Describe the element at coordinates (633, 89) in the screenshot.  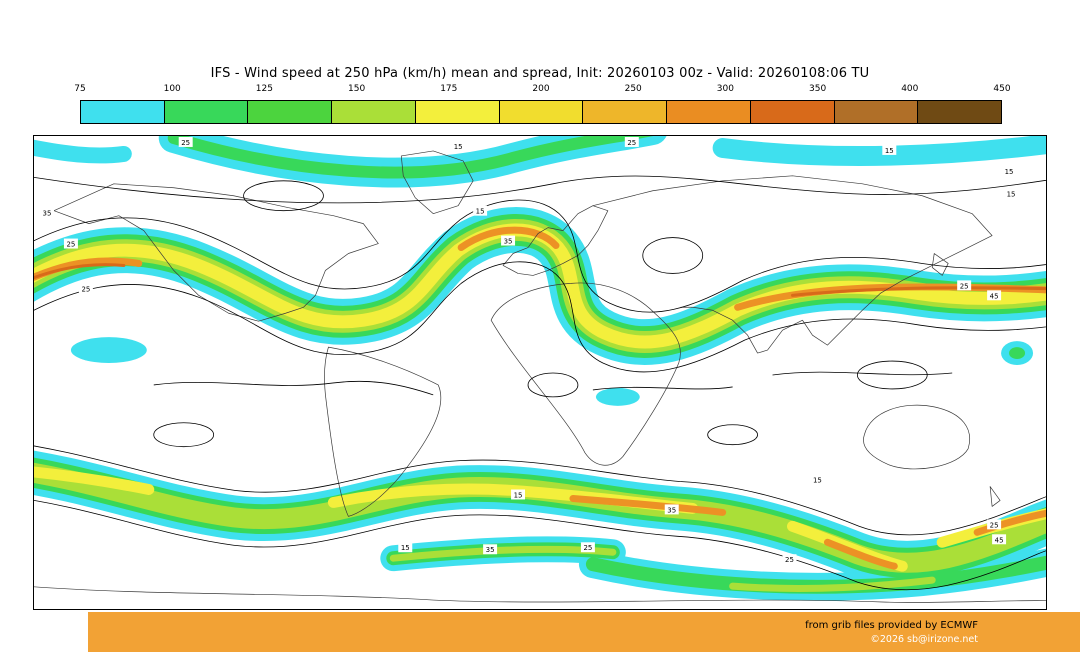
I see `colorbar-tick: 250` at that location.